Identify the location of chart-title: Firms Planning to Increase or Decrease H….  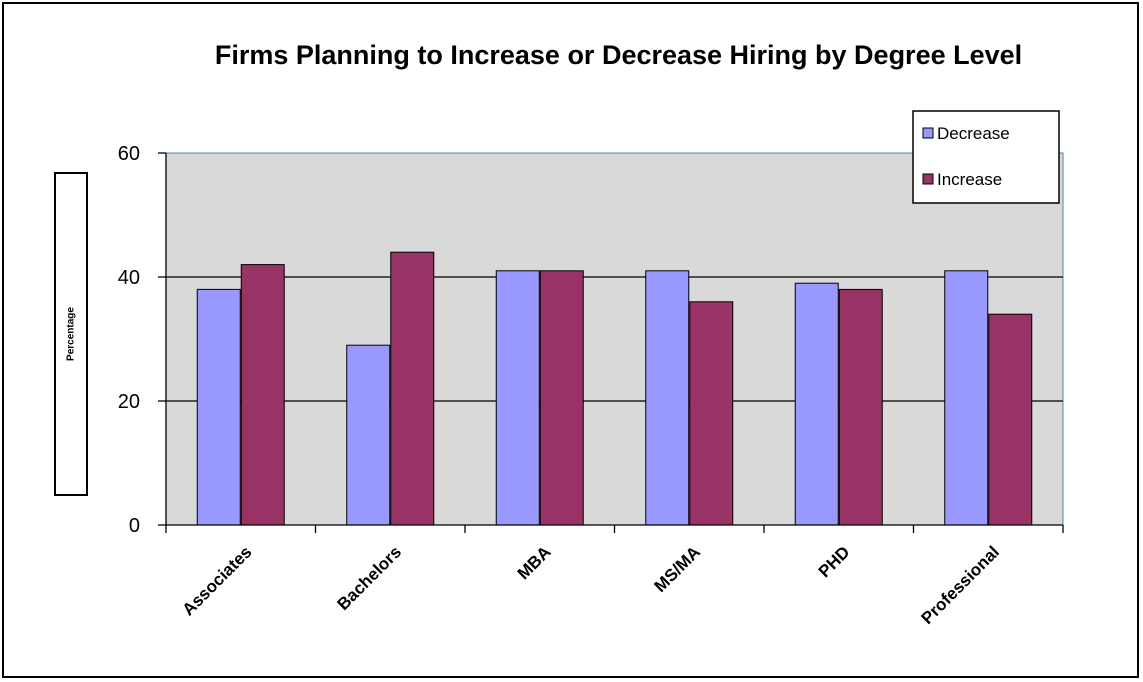
(618, 55).